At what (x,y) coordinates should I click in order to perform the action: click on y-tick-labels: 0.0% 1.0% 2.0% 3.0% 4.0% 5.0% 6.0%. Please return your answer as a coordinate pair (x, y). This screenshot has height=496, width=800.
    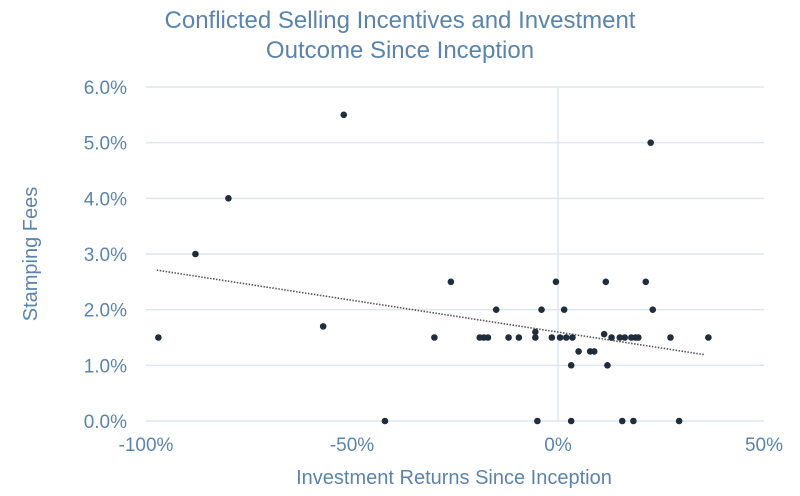
    Looking at the image, I should click on (105, 255).